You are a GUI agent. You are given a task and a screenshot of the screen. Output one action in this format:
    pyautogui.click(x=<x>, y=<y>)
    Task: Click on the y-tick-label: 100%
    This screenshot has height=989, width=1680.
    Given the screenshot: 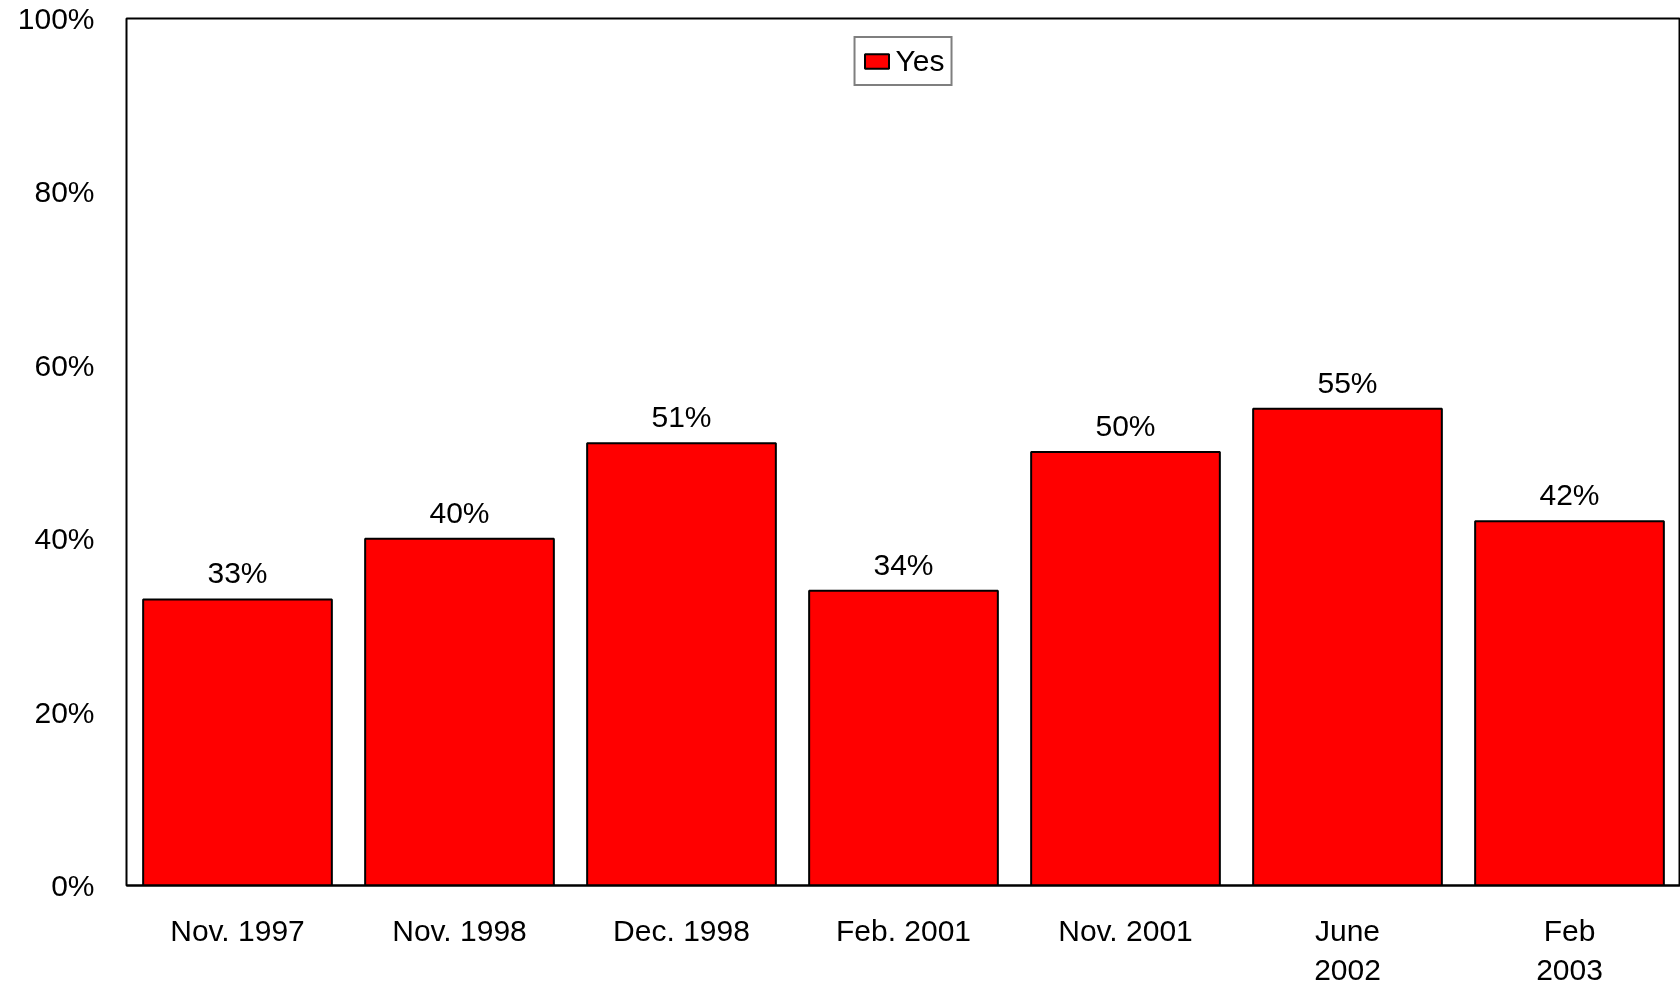 What is the action you would take?
    pyautogui.click(x=56, y=18)
    